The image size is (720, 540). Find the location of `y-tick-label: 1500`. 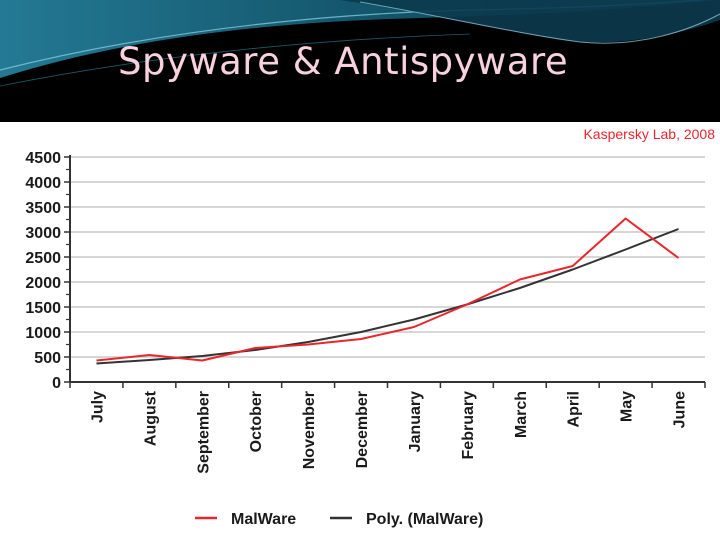

y-tick-label: 1500 is located at coordinates (43, 308).